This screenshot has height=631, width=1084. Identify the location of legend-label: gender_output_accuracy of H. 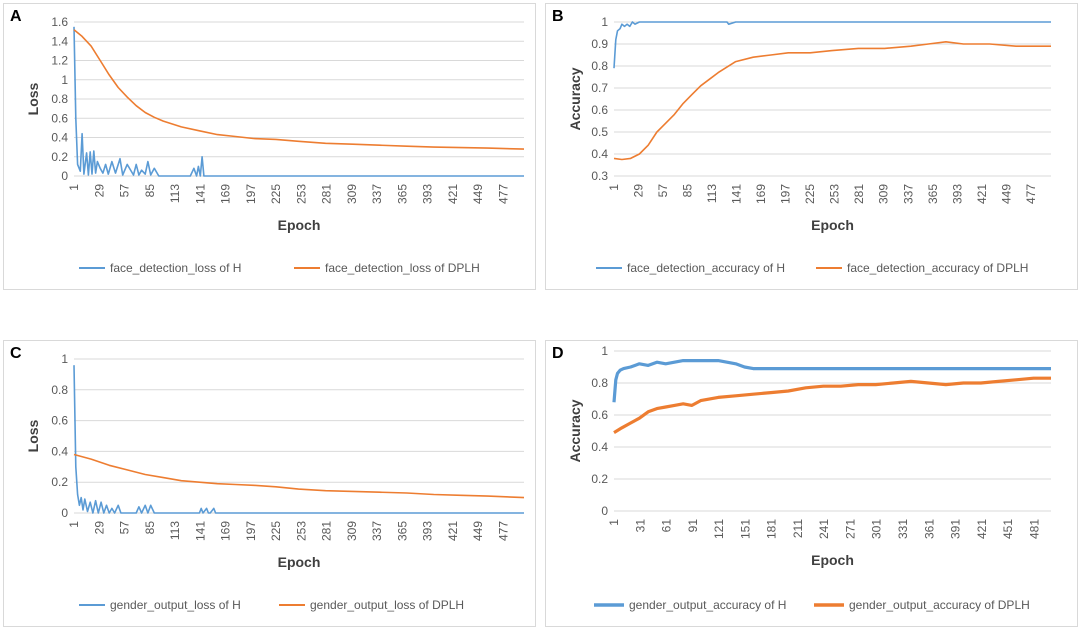
(707, 605).